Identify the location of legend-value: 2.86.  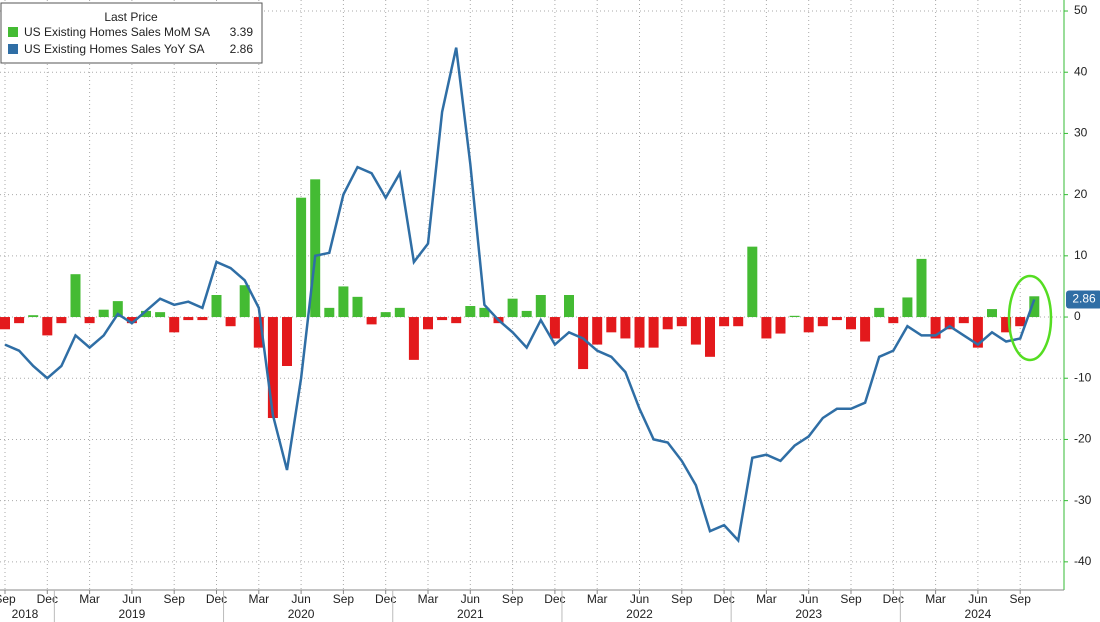
(242, 49).